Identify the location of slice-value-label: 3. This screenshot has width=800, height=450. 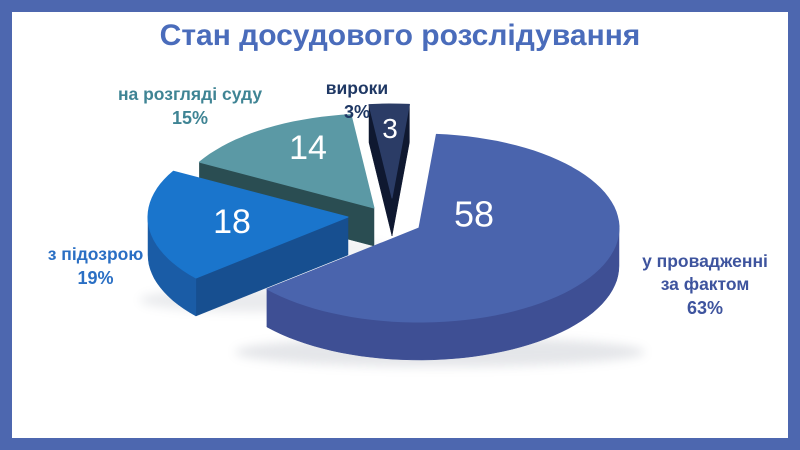
(390, 128).